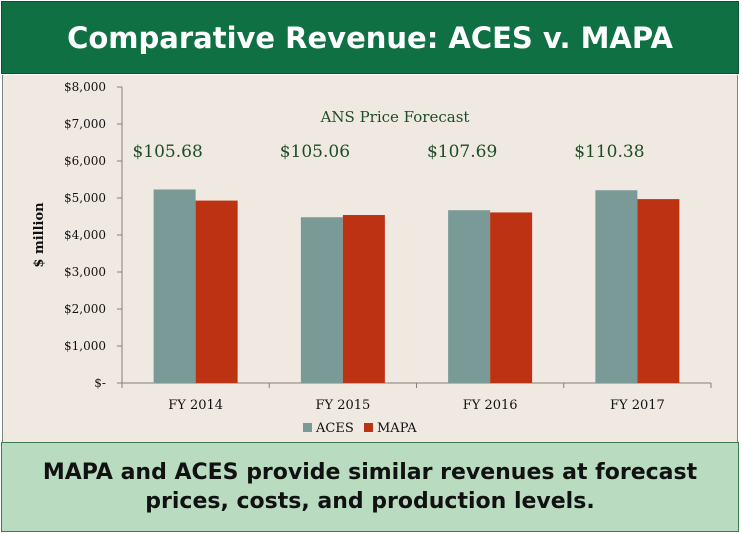  I want to click on x-category-label: FY 2015, so click(342, 405).